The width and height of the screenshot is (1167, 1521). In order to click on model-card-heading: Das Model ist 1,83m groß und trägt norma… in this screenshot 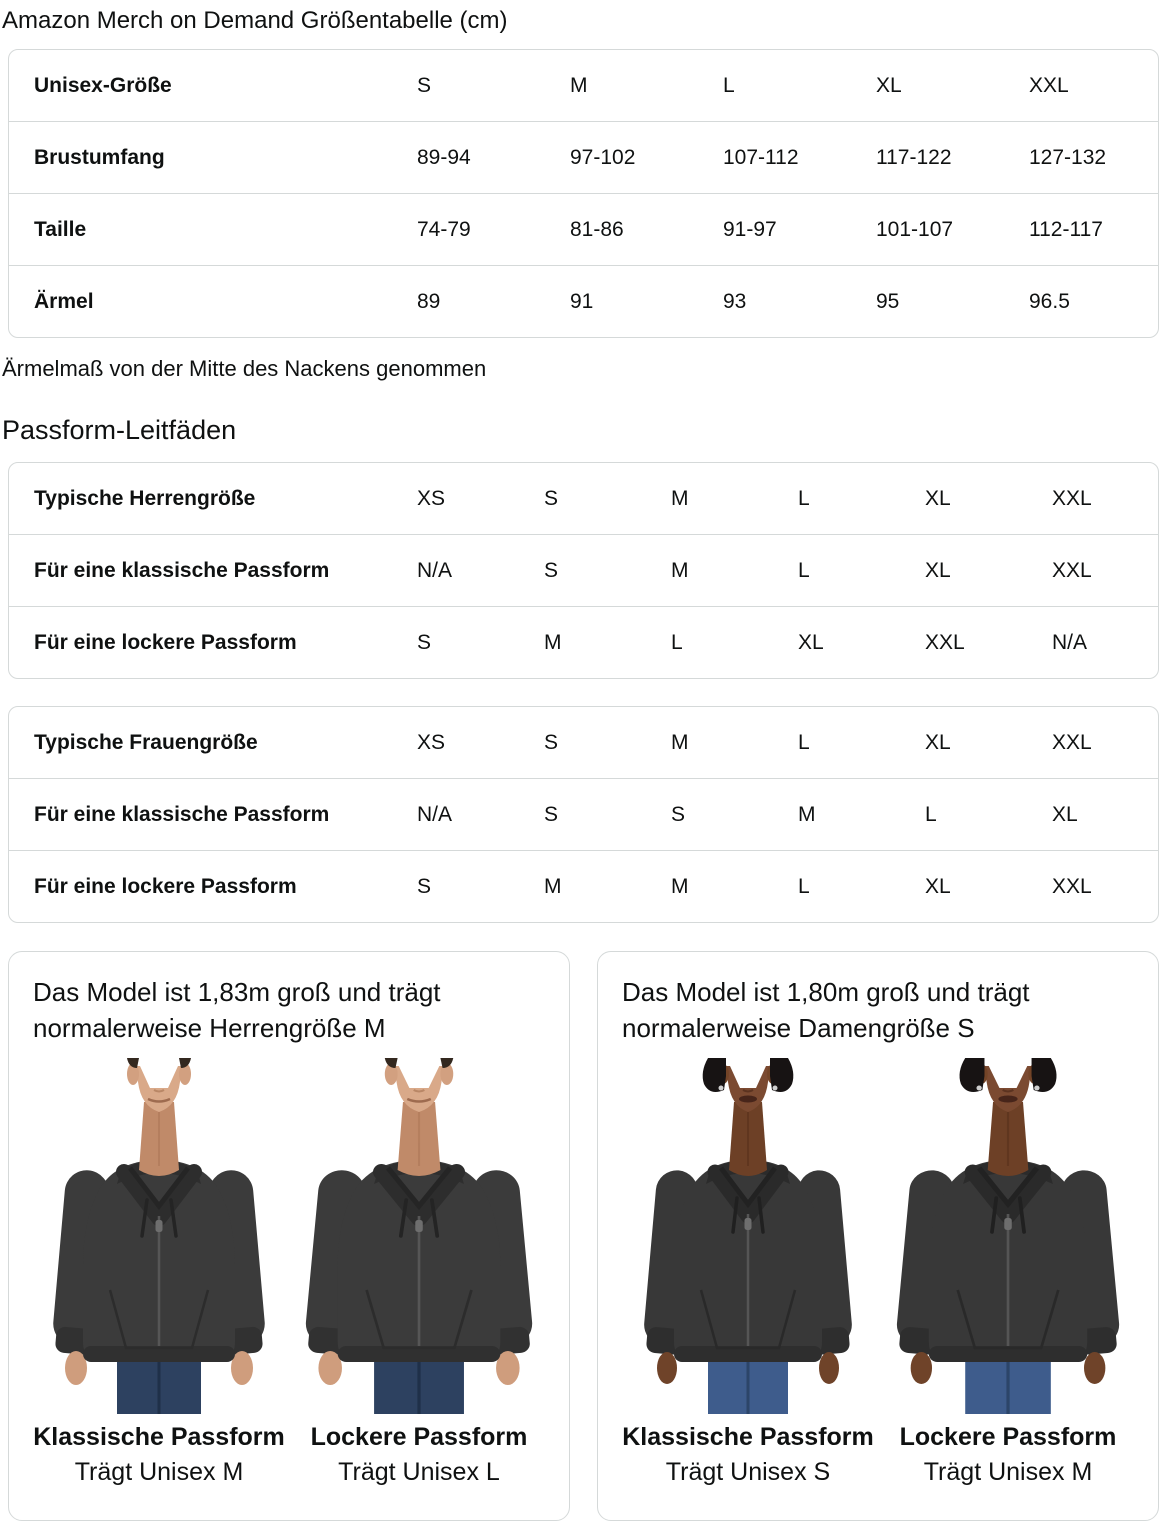, I will do `click(237, 1010)`.